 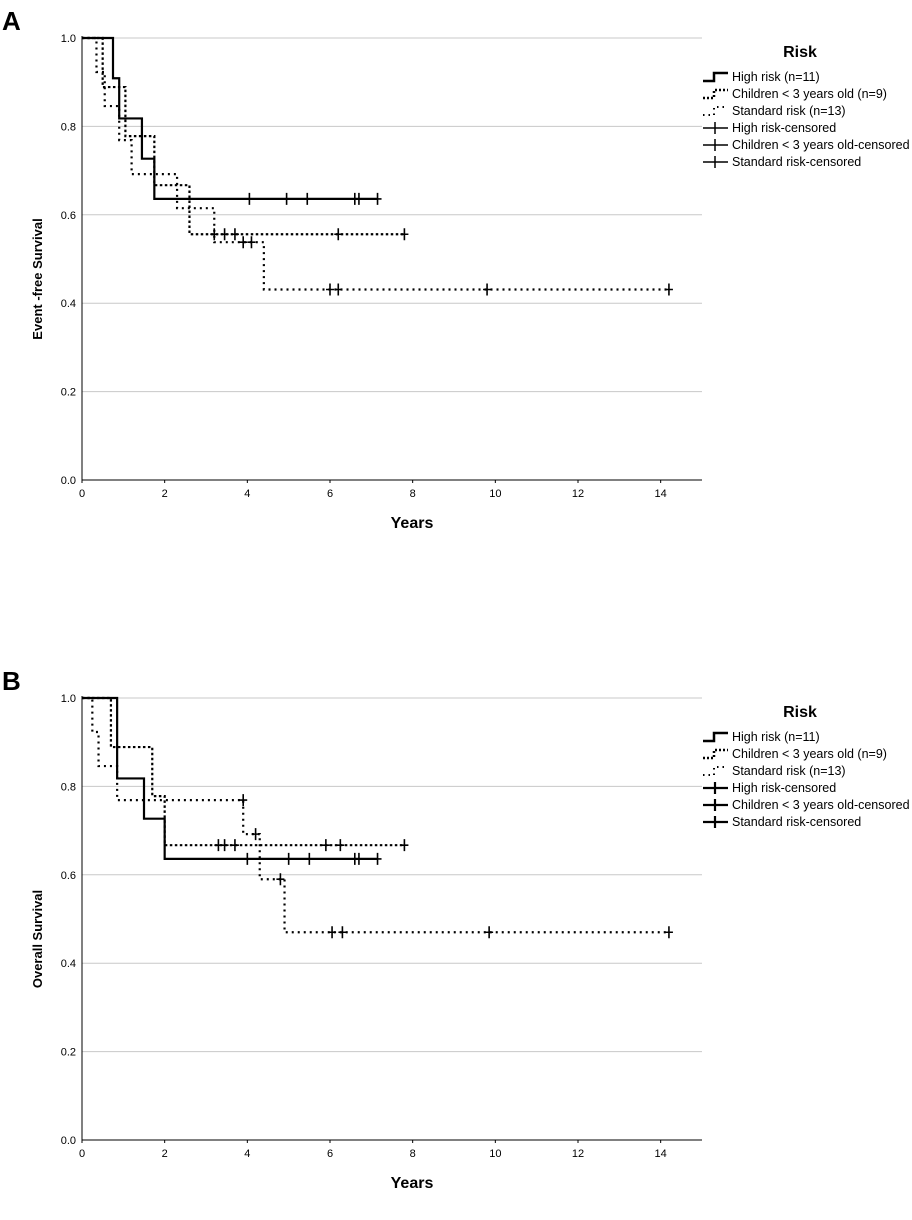 I want to click on y-tick-label: 0.0, so click(x=68, y=481).